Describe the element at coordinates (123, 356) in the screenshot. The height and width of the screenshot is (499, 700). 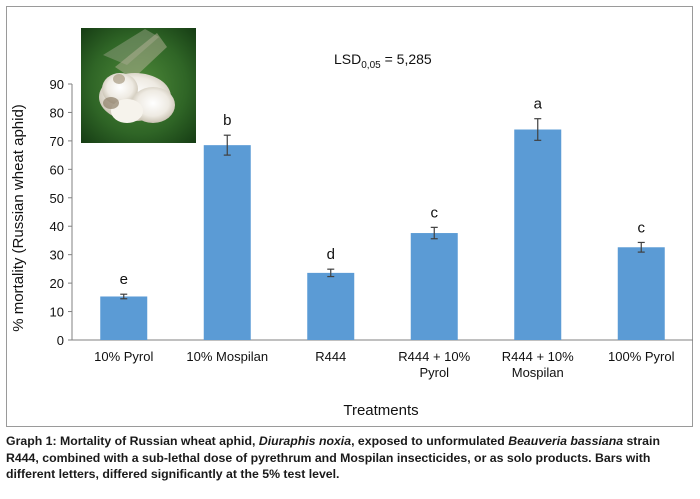
I see `x-category-label: 10% Pyrol` at that location.